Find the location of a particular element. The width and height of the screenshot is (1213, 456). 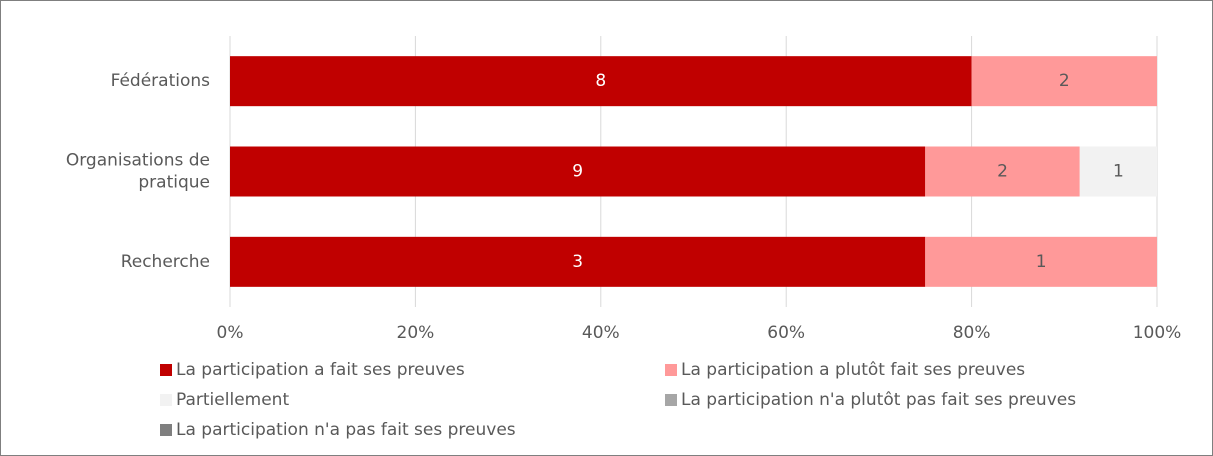

x-tick-label: 40% is located at coordinates (601, 333).